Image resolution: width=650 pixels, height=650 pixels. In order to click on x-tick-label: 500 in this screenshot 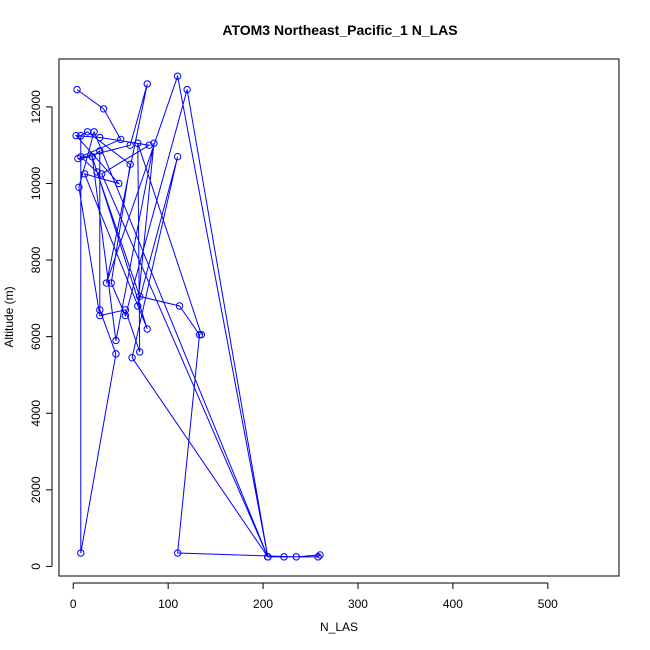, I will do `click(548, 604)`.